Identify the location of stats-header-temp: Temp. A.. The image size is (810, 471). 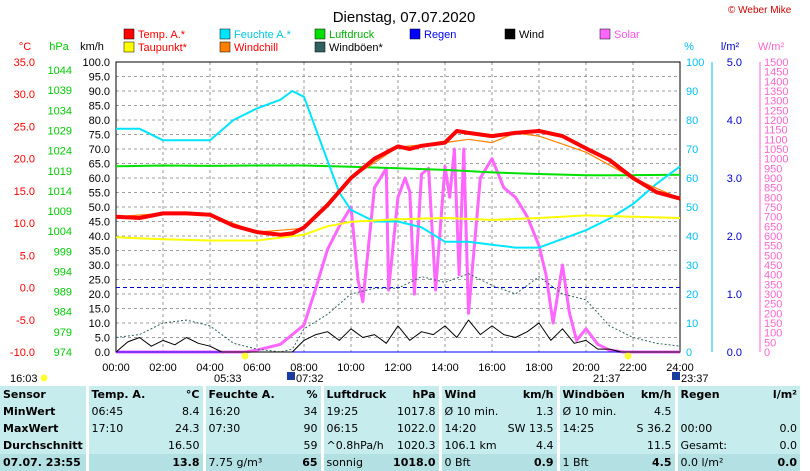
(118, 394).